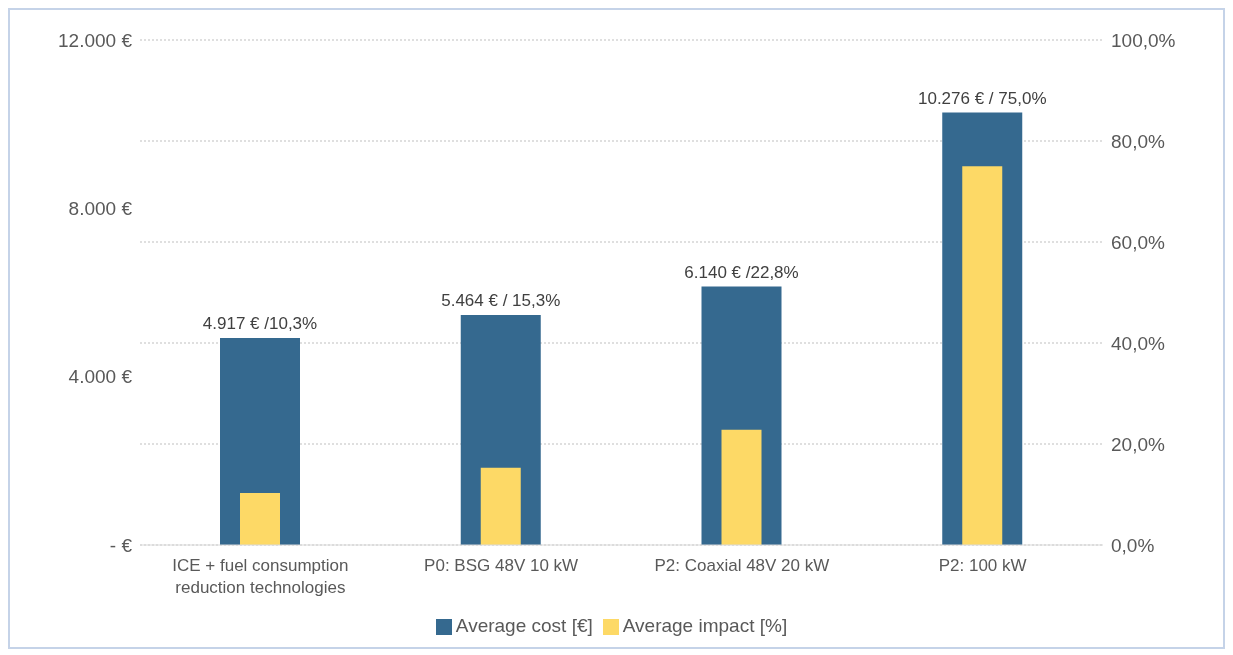 This screenshot has height=655, width=1233. Describe the element at coordinates (260, 324) in the screenshot. I see `data-label: 4.917 € /10,3%` at that location.